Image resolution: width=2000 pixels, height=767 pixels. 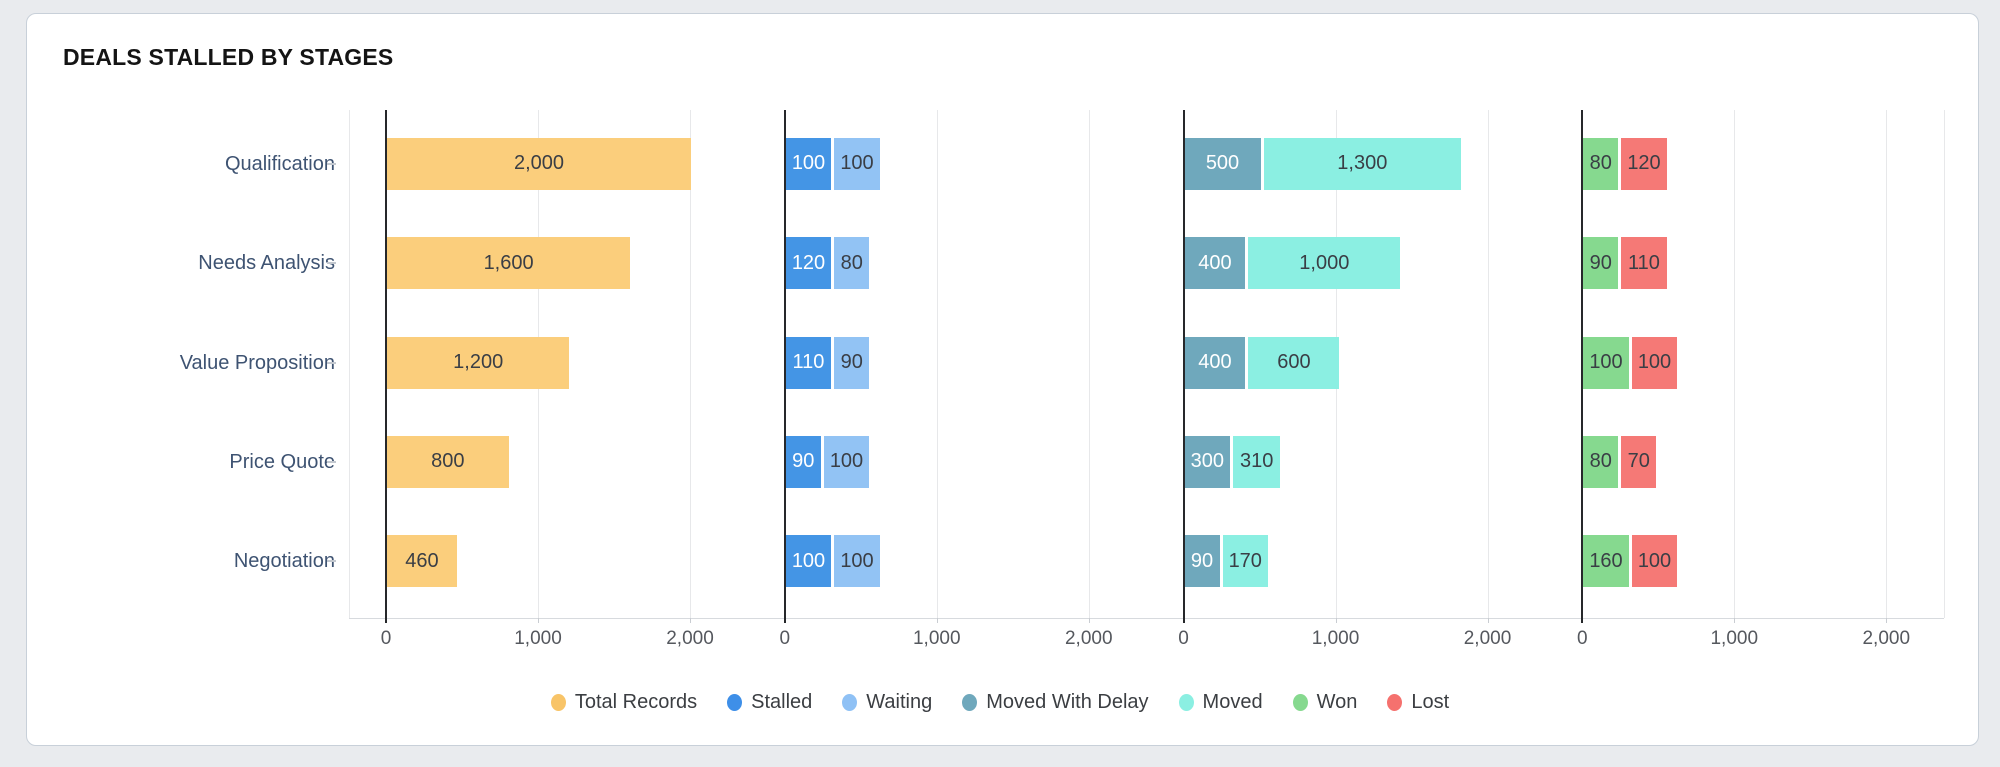 I want to click on legend-item-total-records: Total Records, so click(x=624, y=702).